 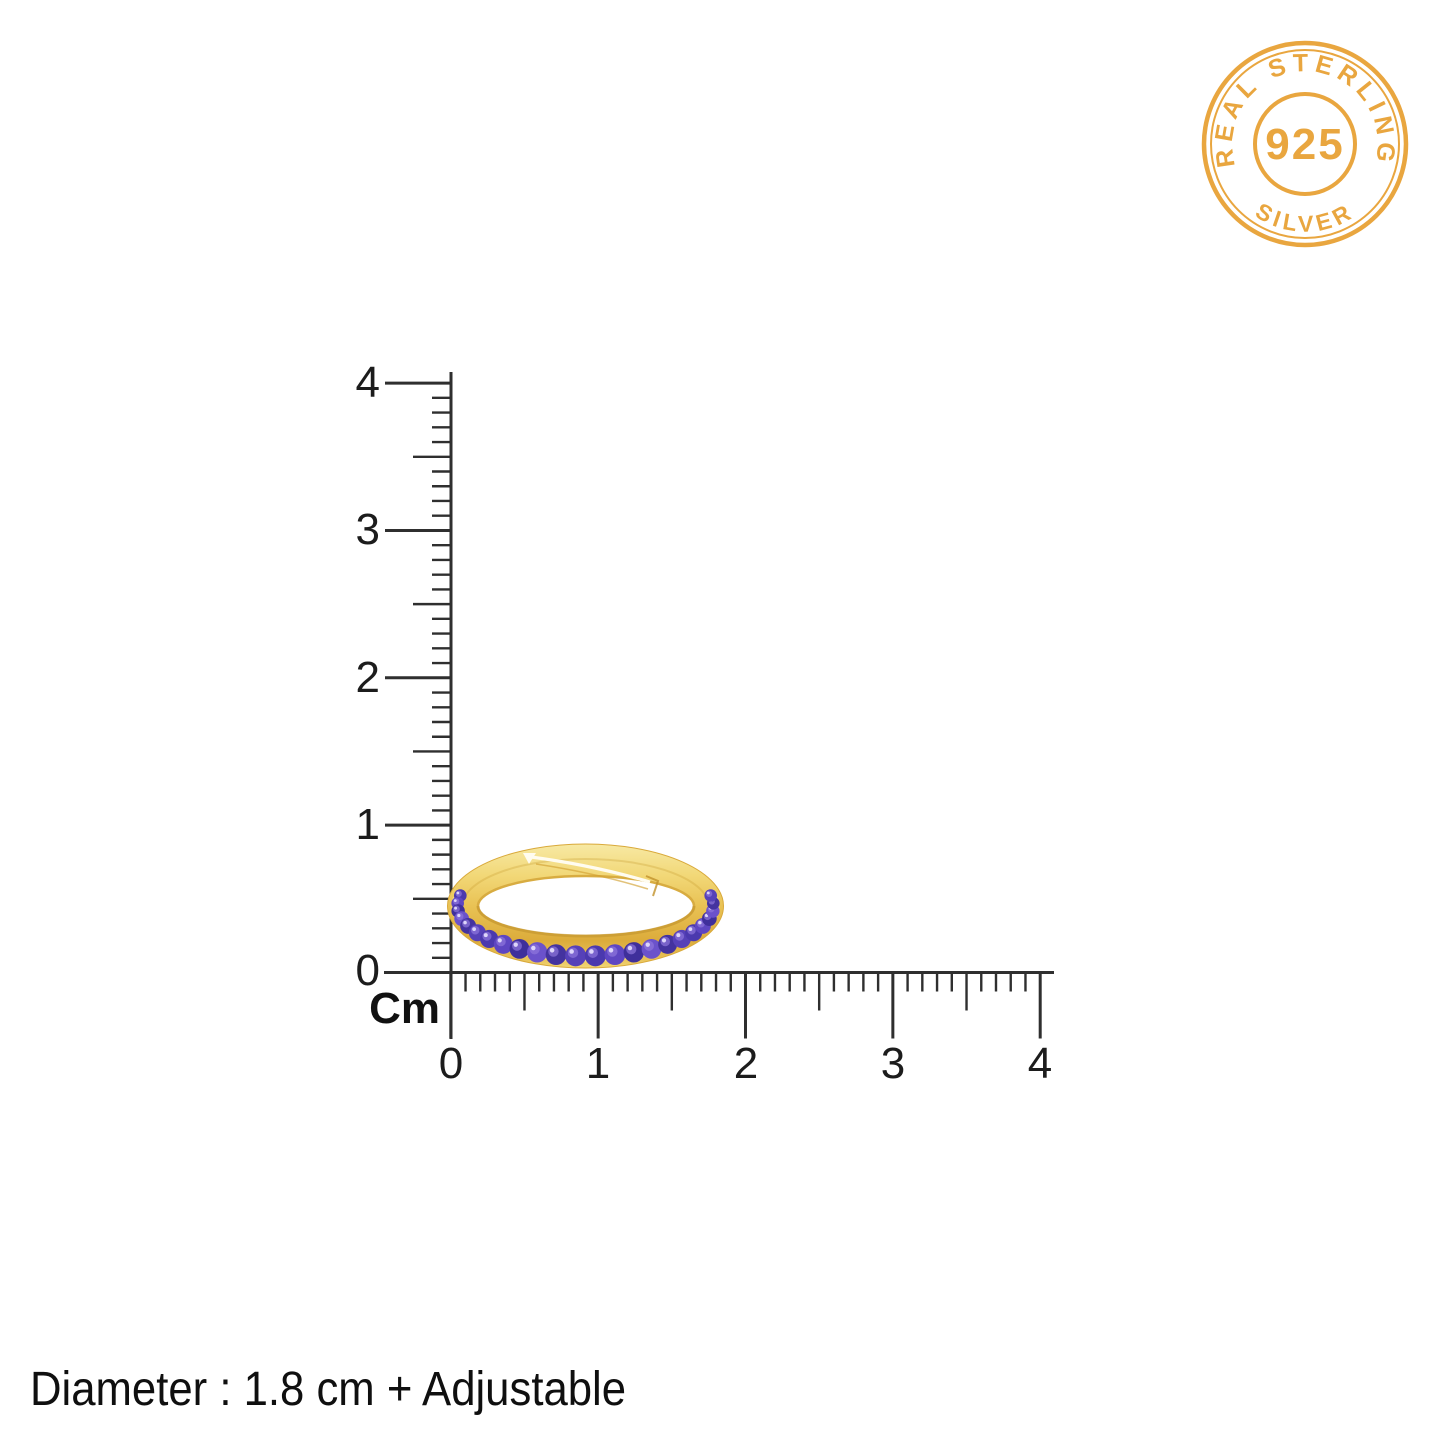 What do you see at coordinates (598, 1063) in the screenshot?
I see `hruler-label-1: 1` at bounding box center [598, 1063].